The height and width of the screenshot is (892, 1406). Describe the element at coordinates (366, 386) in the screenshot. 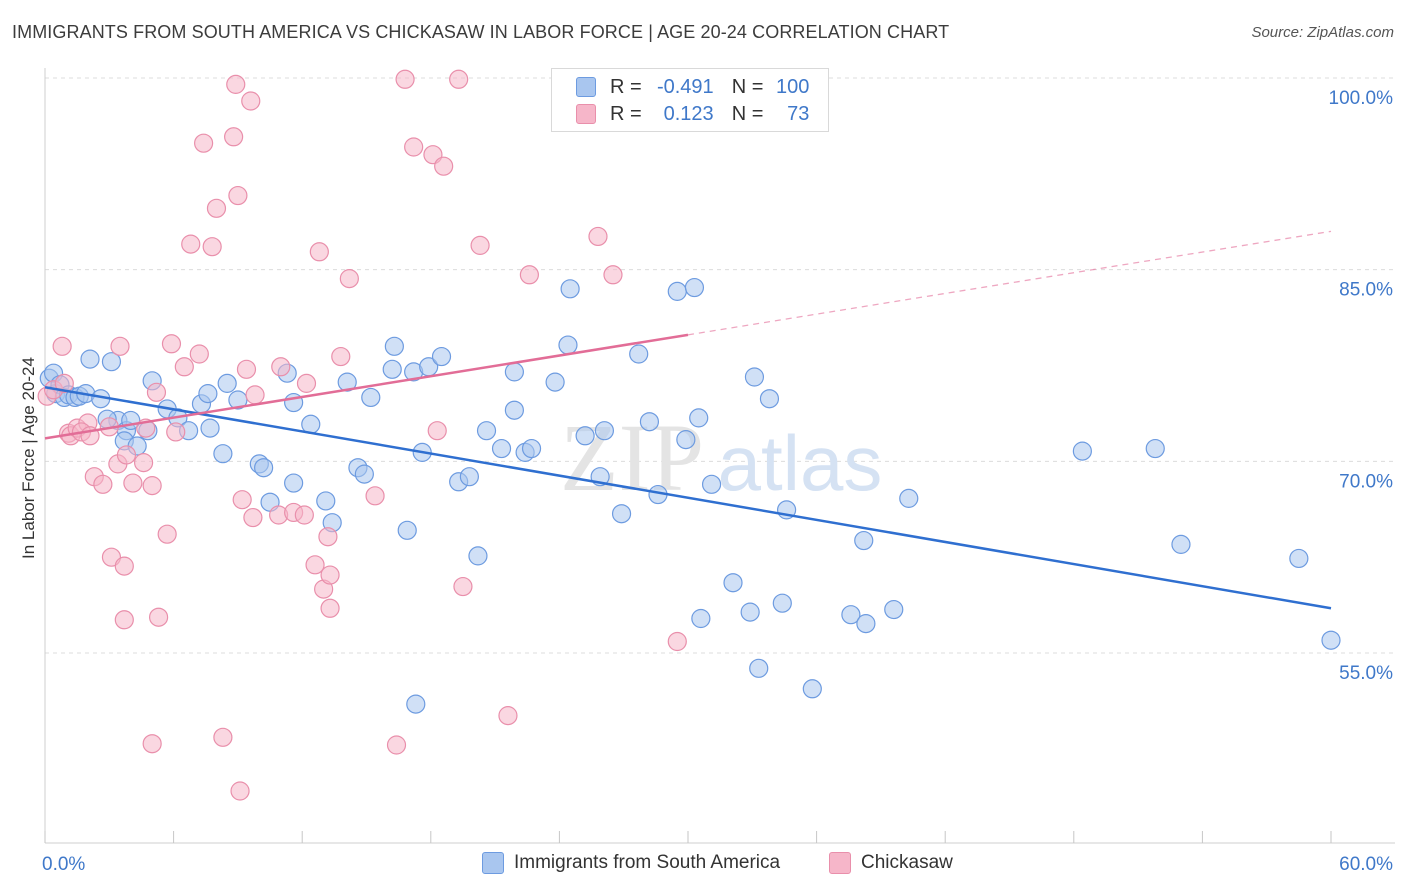

I see `trend-line` at that location.